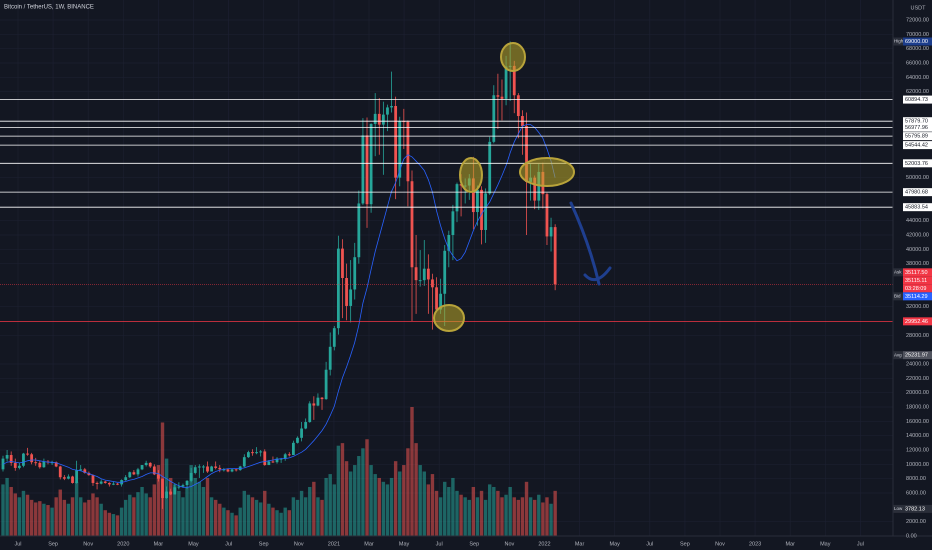  Describe the element at coordinates (685, 544) in the screenshot. I see `x-tick-label: Sep` at that location.